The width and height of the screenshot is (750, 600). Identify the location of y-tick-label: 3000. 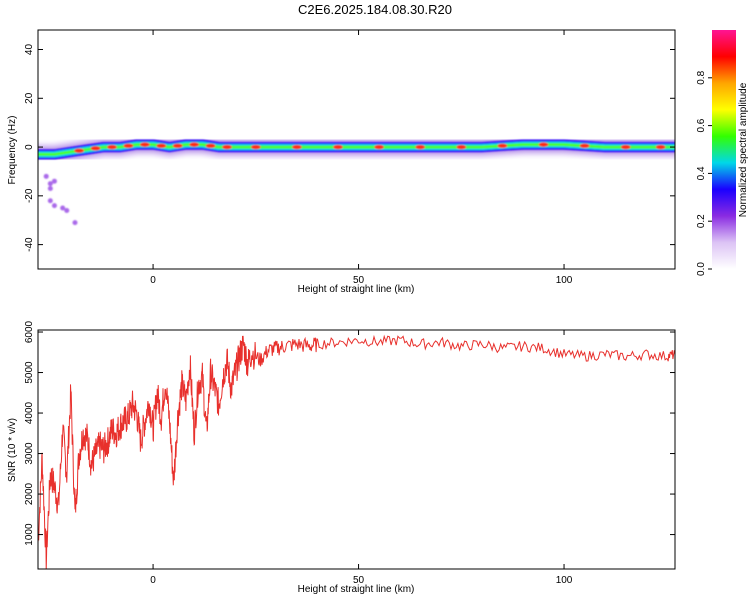
(29, 453).